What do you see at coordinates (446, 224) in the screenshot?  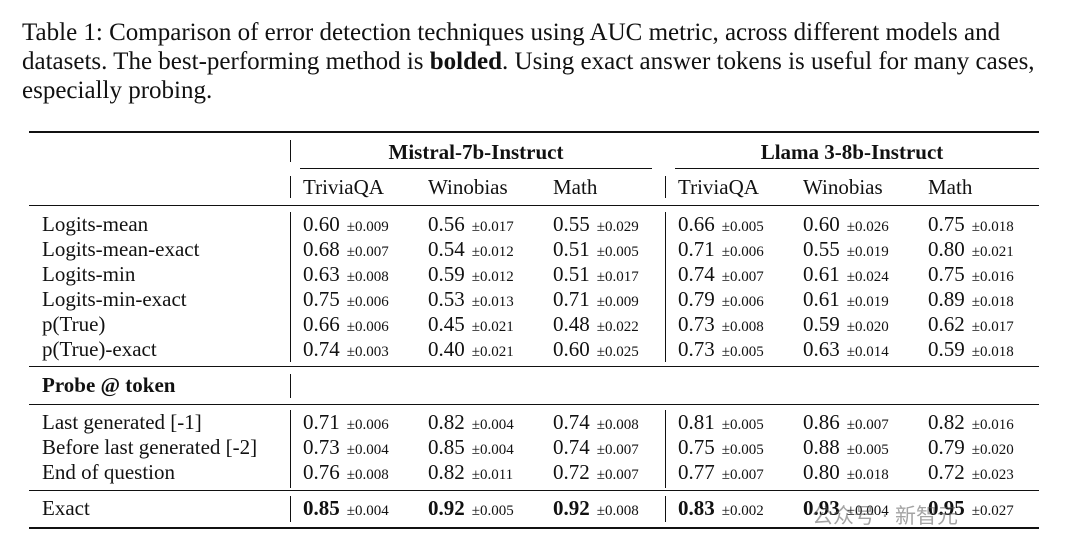 I see `cell-value: 0.56` at bounding box center [446, 224].